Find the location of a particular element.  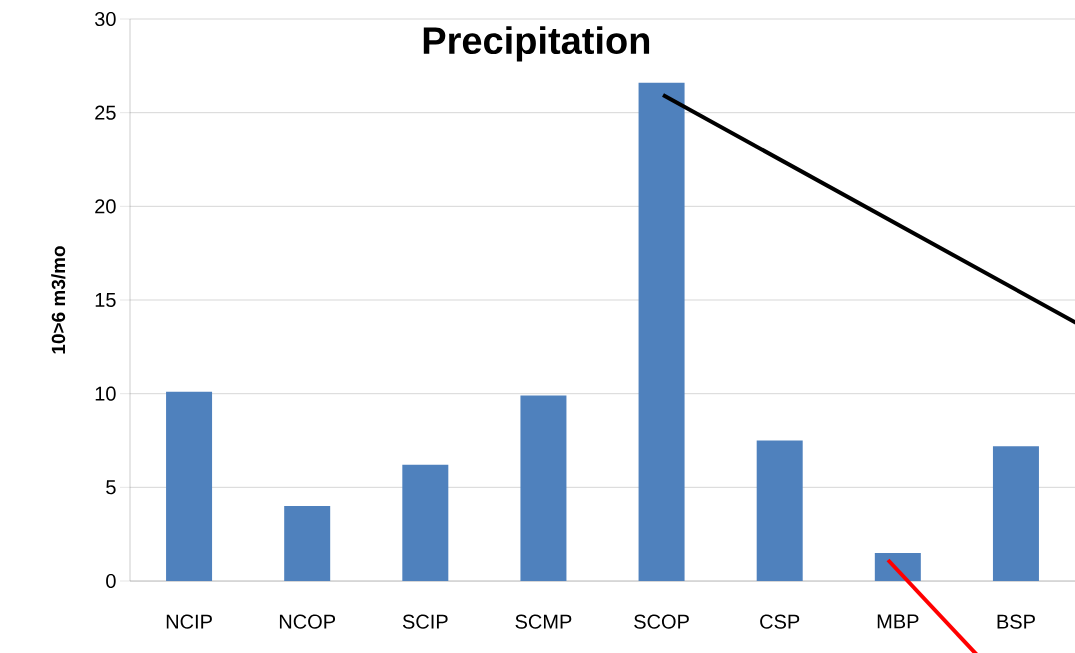

chart-title: Precipitation is located at coordinates (536, 44).